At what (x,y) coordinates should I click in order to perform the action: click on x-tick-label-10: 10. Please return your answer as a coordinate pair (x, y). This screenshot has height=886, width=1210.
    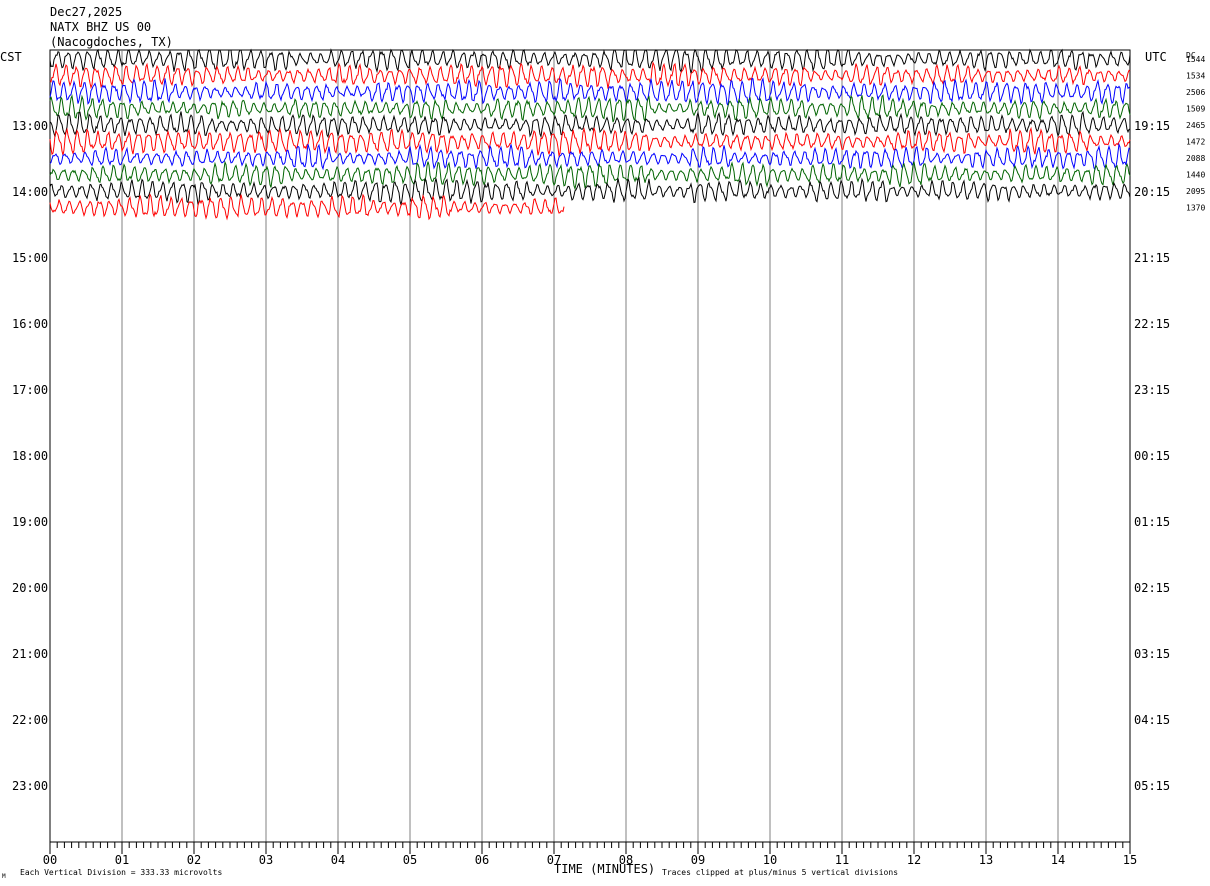
    Looking at the image, I should click on (770, 860).